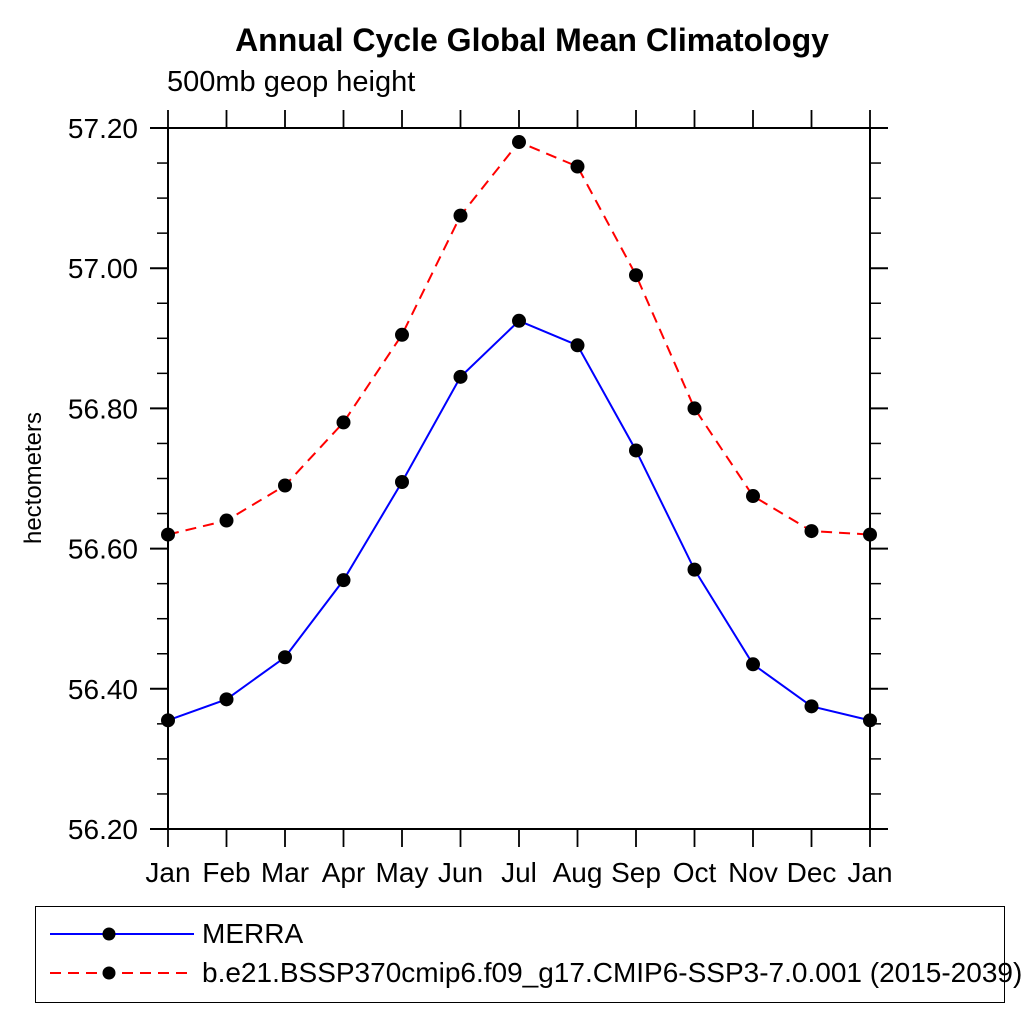  I want to click on data-point-s0-Mar, so click(285, 657).